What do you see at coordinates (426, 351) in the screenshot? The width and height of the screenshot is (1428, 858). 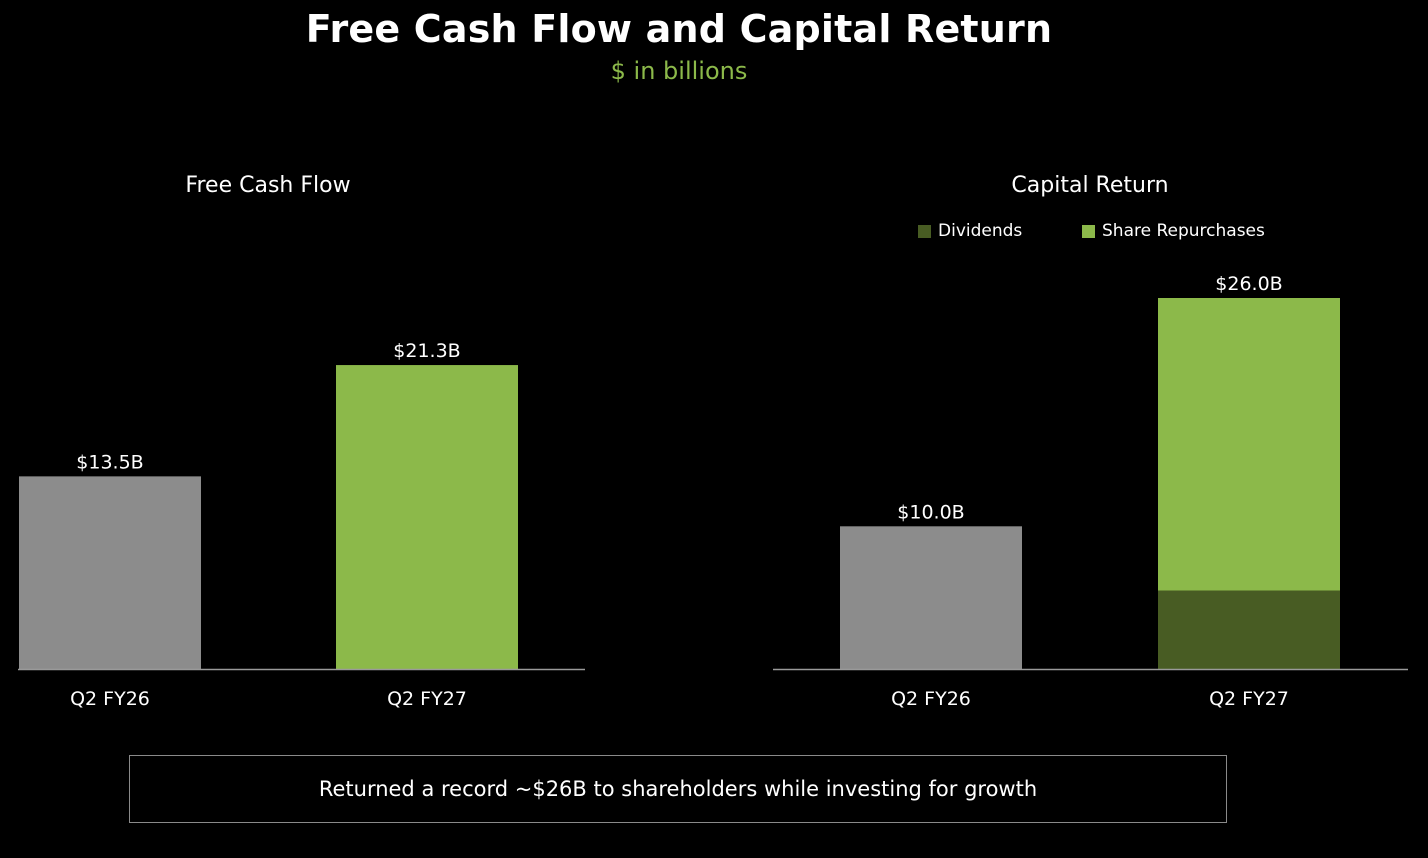 I see `fcf-data-label-2: $21.3B` at bounding box center [426, 351].